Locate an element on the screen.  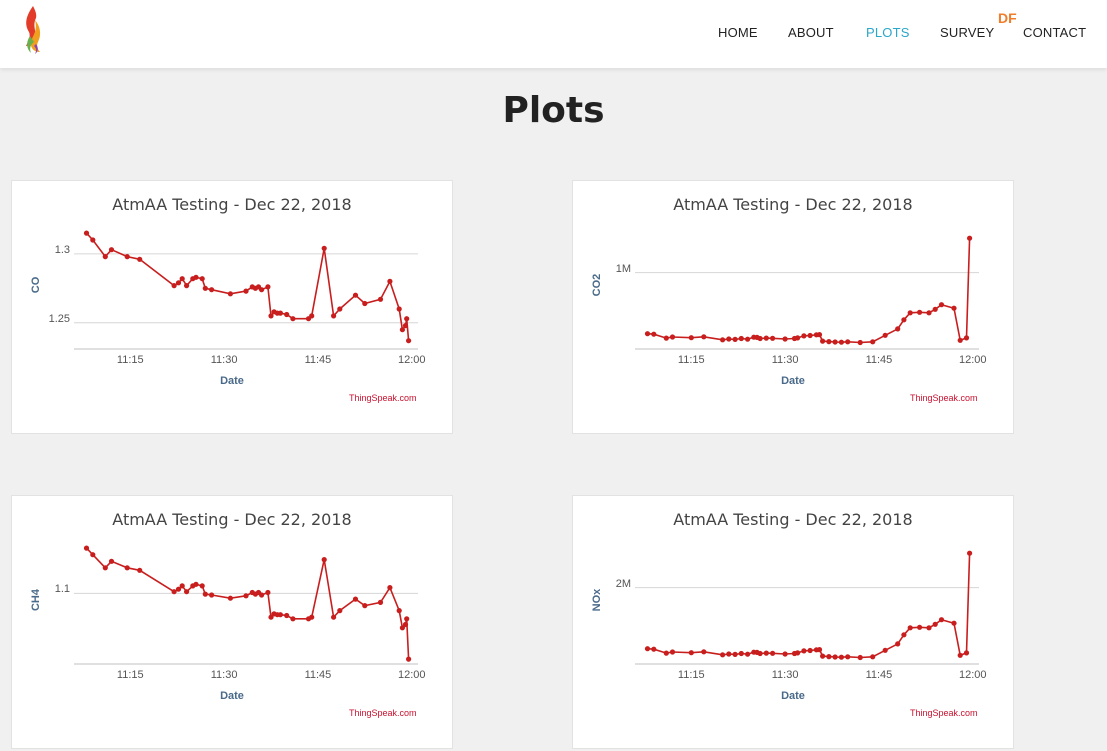
nav-home: HOME is located at coordinates (738, 32).